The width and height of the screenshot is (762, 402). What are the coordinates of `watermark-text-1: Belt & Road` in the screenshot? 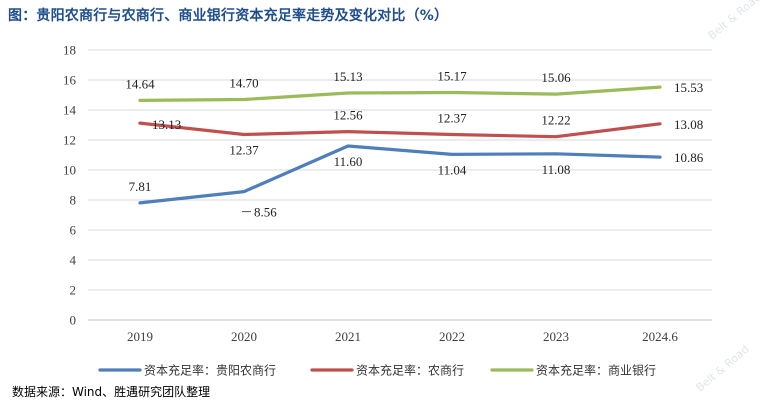 It's located at (734, 21).